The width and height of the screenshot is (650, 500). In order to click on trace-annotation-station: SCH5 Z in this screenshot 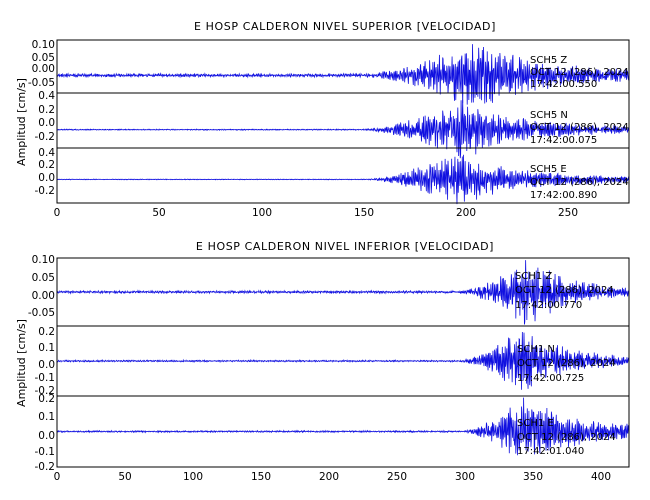, I will do `click(548, 60)`.